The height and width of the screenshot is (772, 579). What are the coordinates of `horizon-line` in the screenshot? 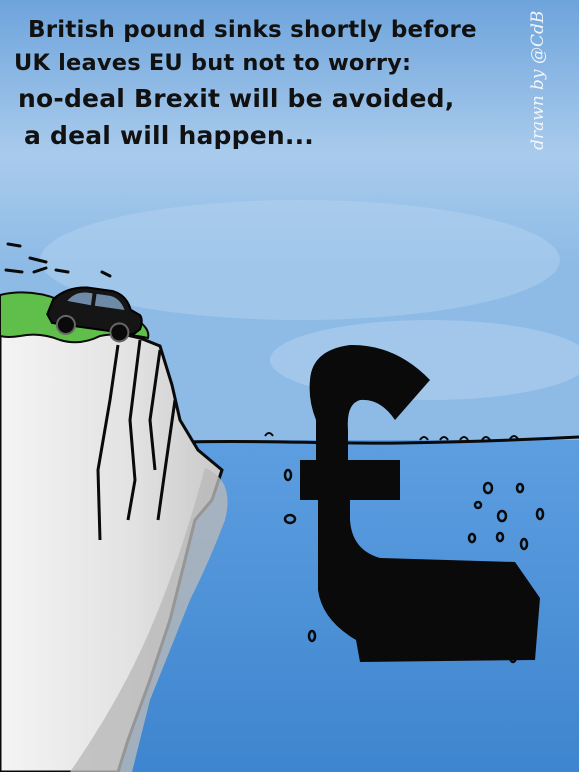 It's located at (384, 440).